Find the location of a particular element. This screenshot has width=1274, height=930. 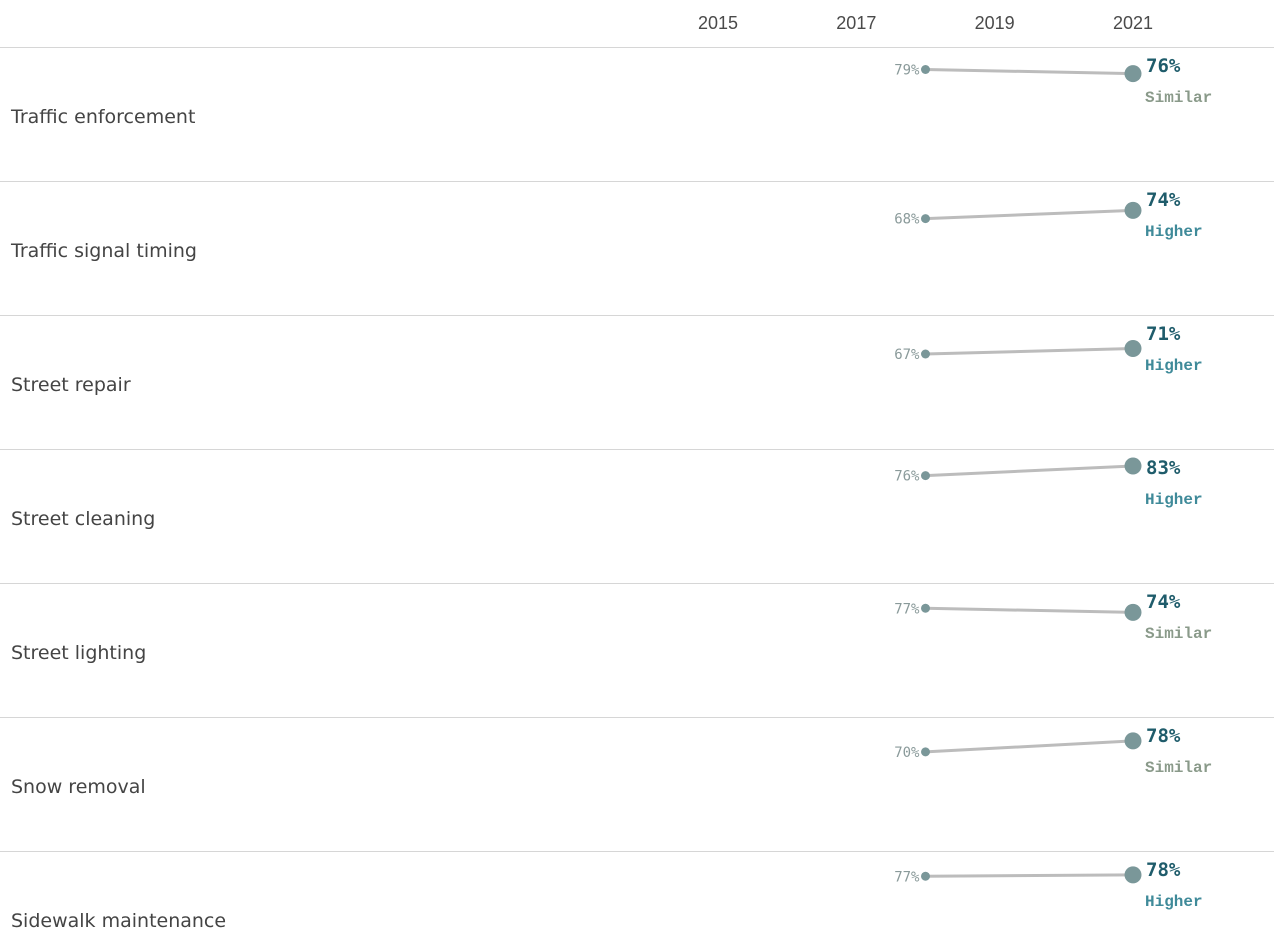

end-value-label: 71% is located at coordinates (1163, 334).